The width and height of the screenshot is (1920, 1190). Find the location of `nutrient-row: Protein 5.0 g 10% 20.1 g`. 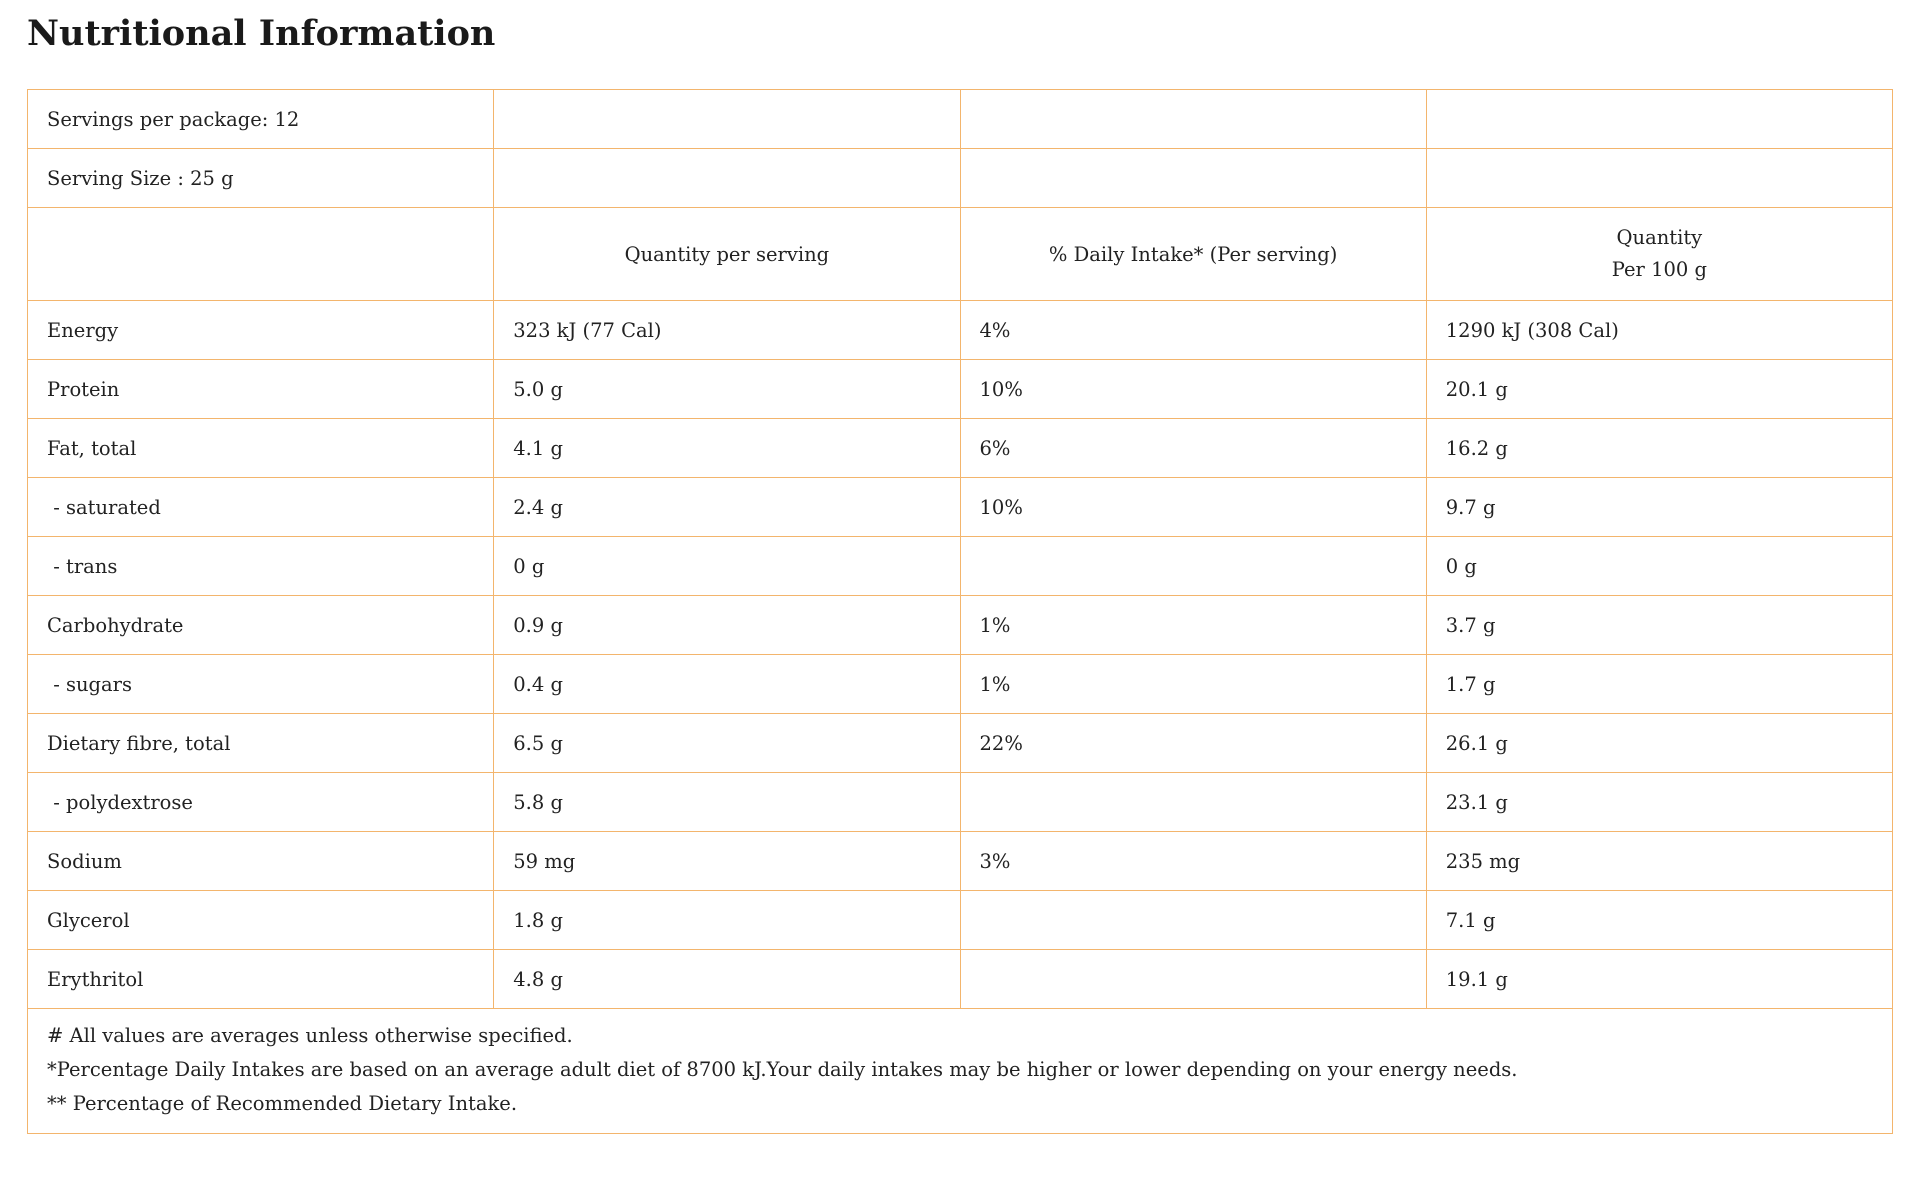

nutrient-row: Protein 5.0 g 10% 20.1 g is located at coordinates (960, 389).